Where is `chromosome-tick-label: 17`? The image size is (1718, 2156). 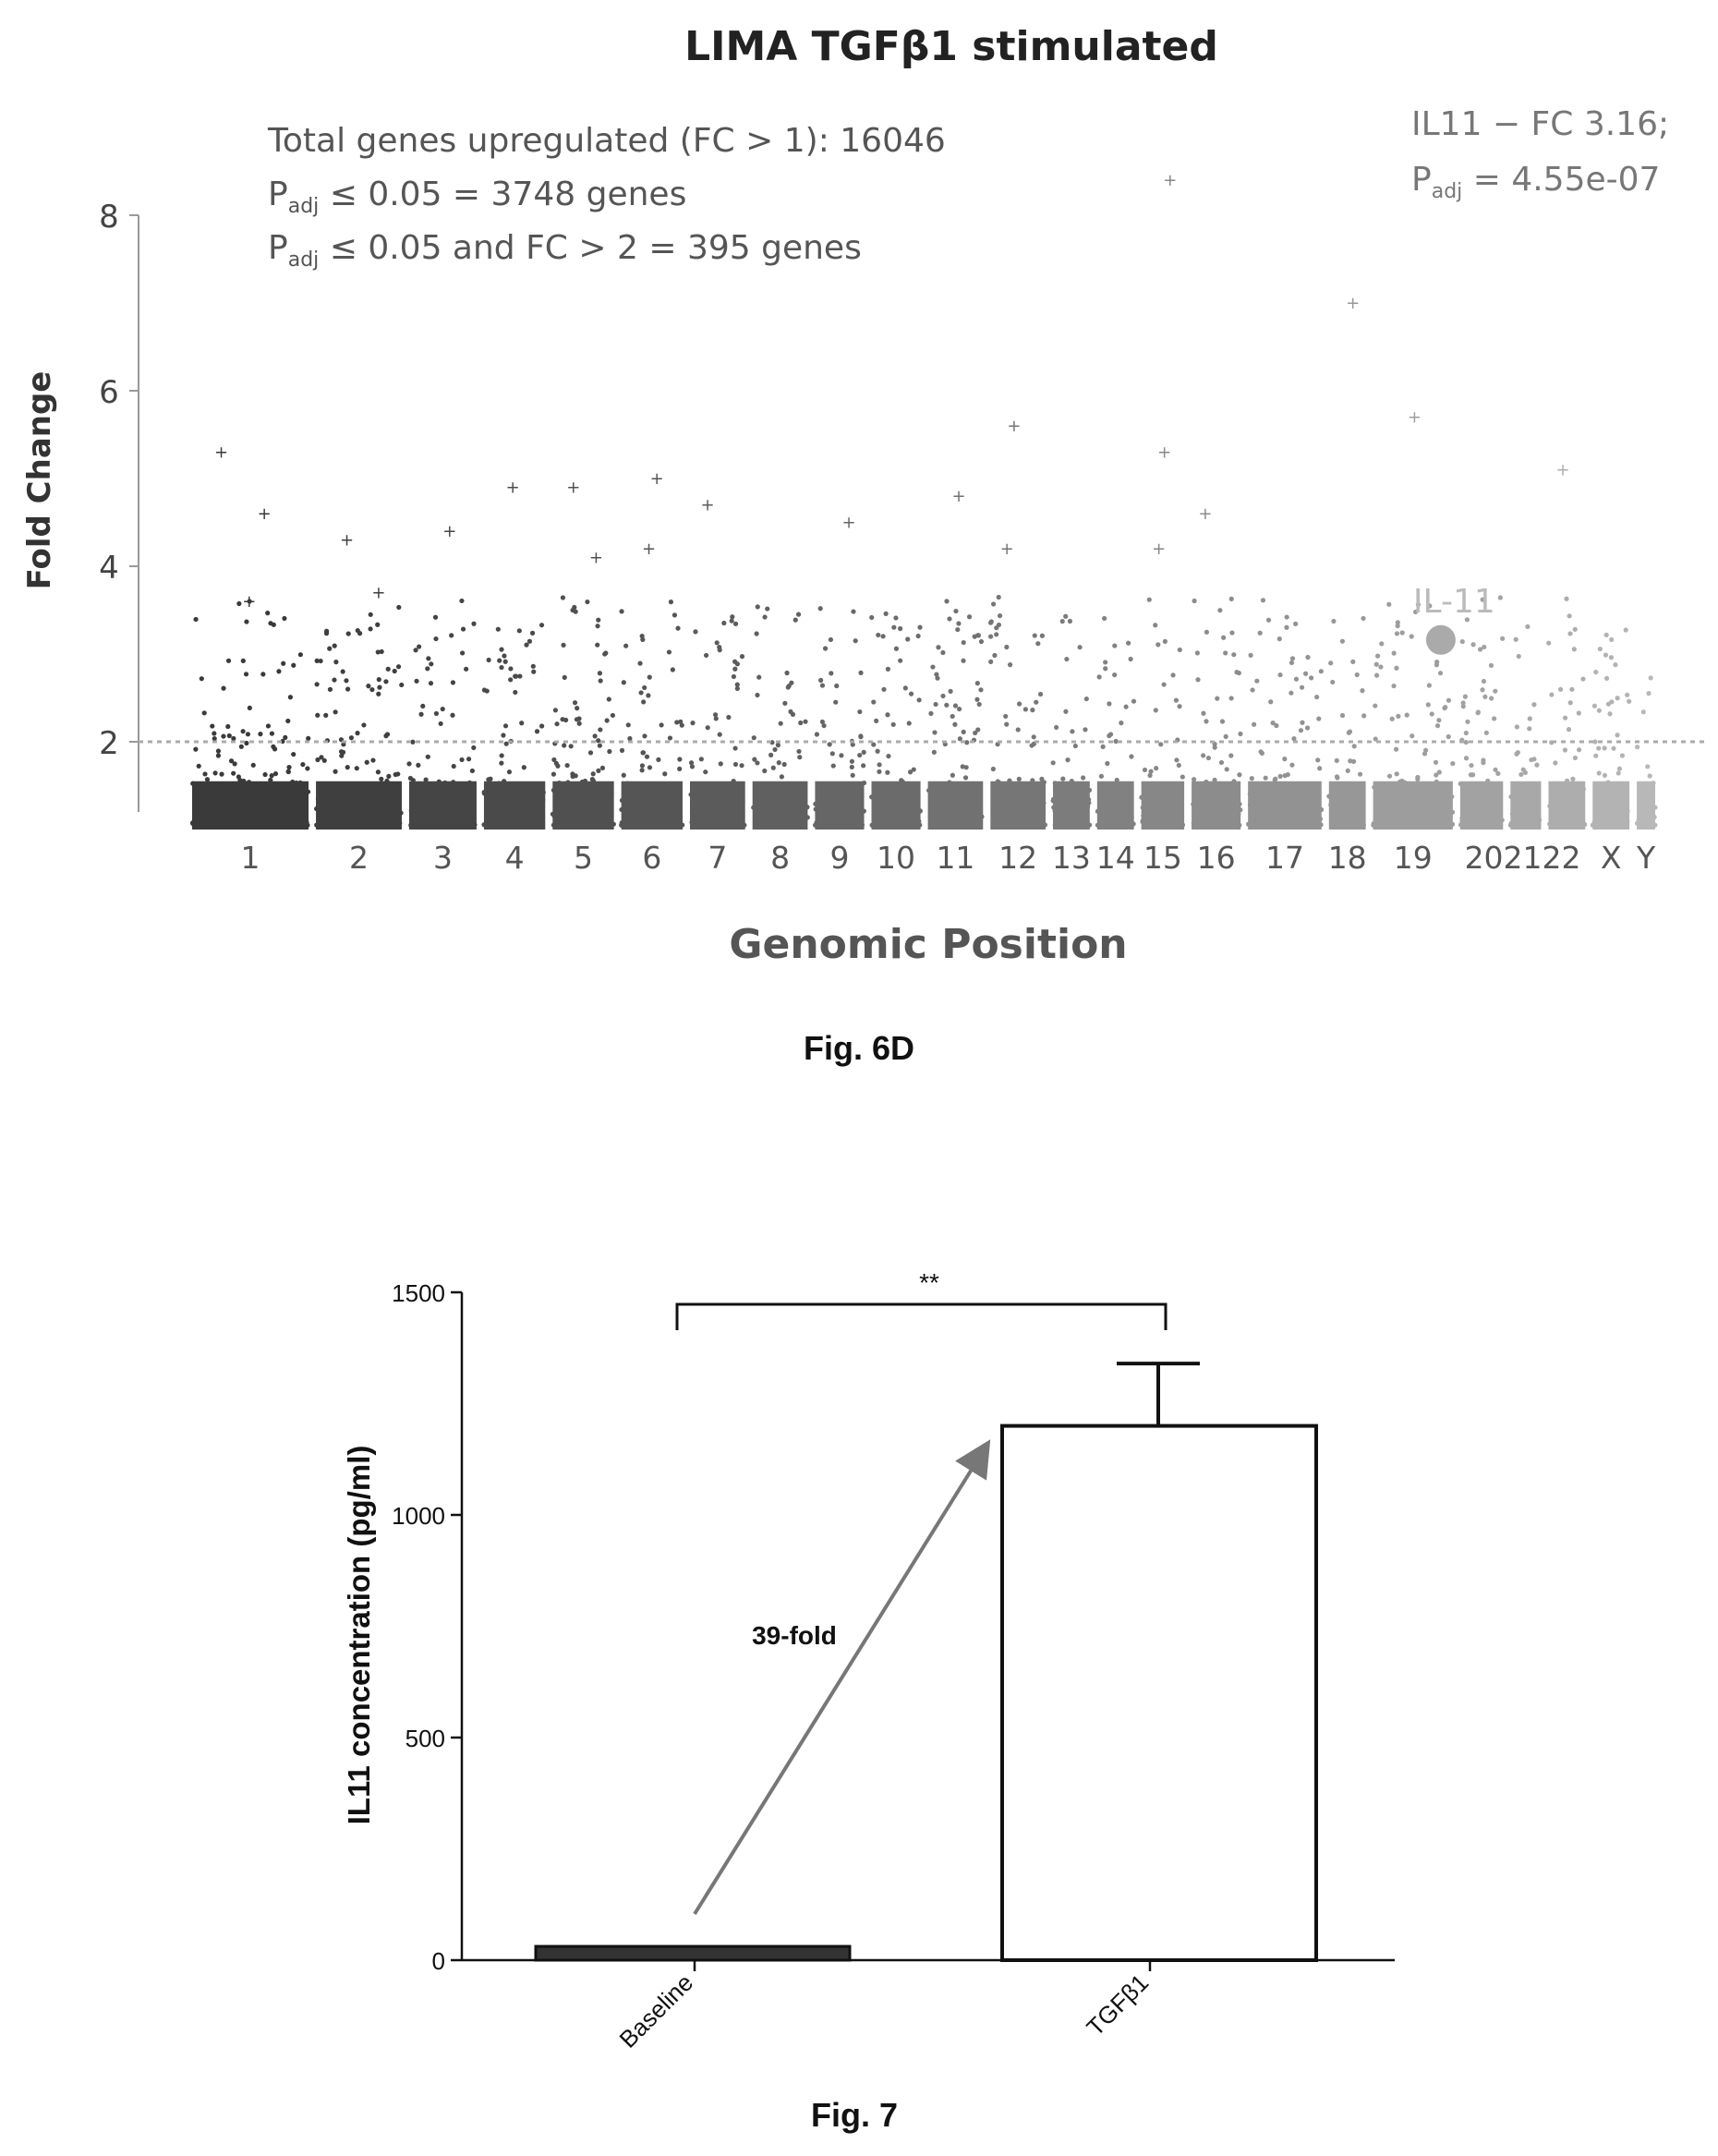 chromosome-tick-label: 17 is located at coordinates (1285, 858).